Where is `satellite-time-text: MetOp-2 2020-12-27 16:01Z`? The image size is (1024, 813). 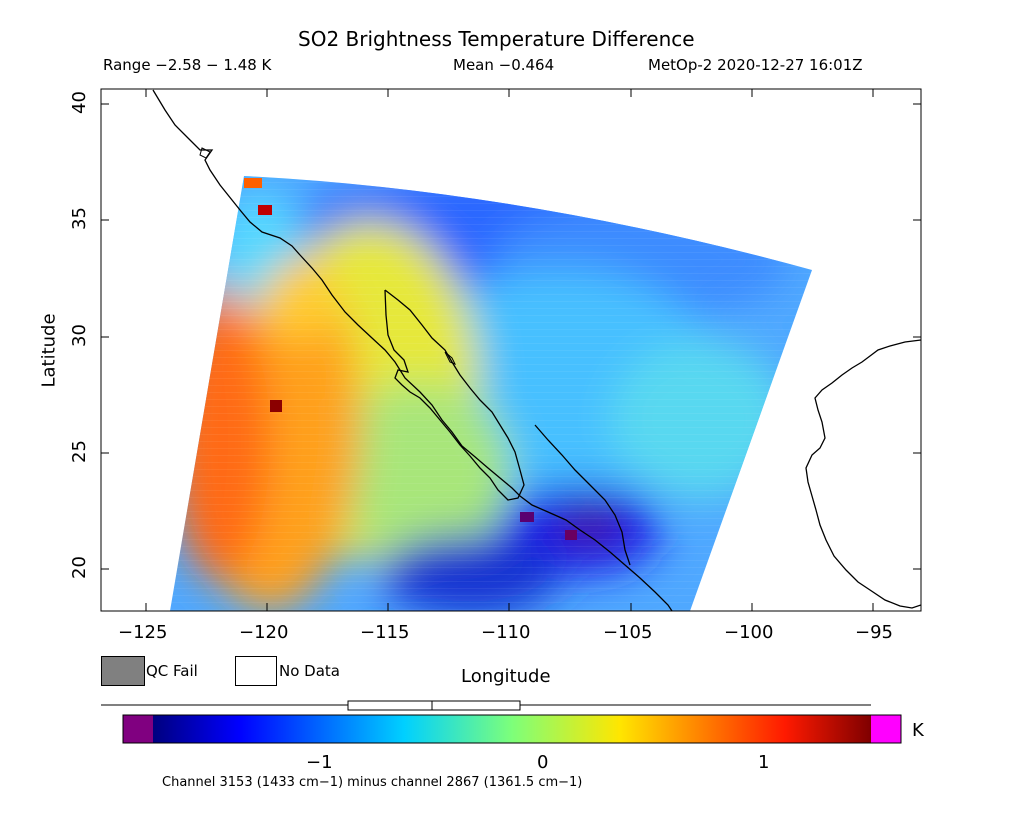 satellite-time-text: MetOp-2 2020-12-27 16:01Z is located at coordinates (755, 65).